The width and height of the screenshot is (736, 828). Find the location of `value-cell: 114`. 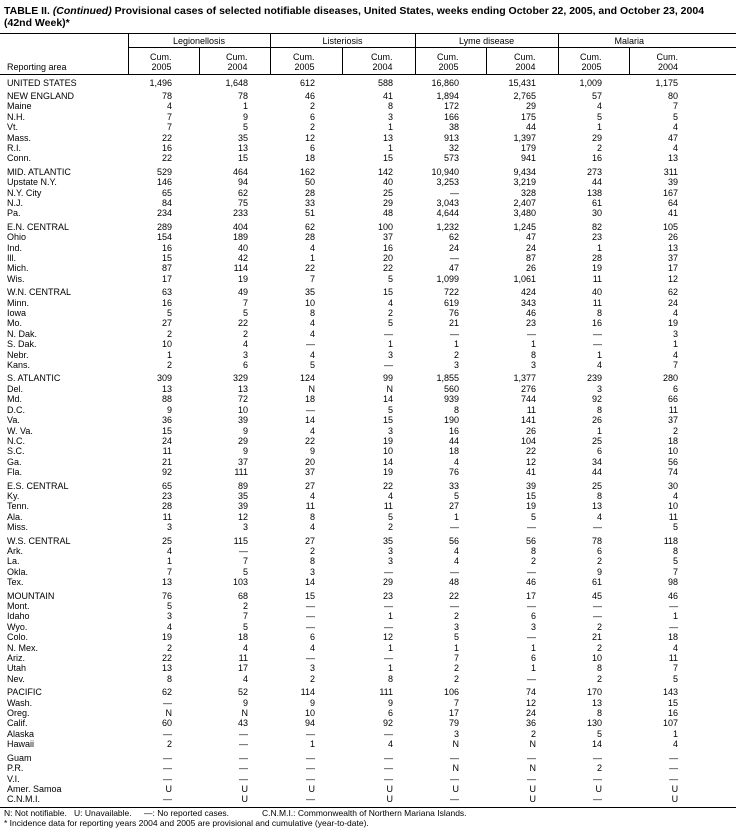

value-cell: 114 is located at coordinates (241, 268).